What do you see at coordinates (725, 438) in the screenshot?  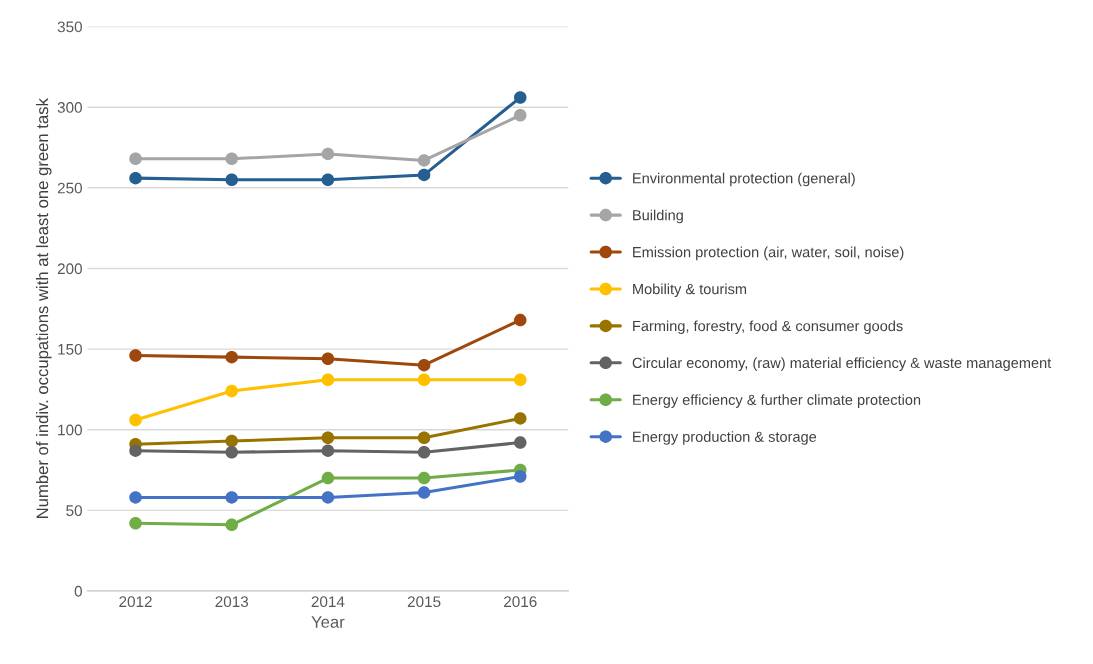 I see `legend-label: Energy production & storage` at bounding box center [725, 438].